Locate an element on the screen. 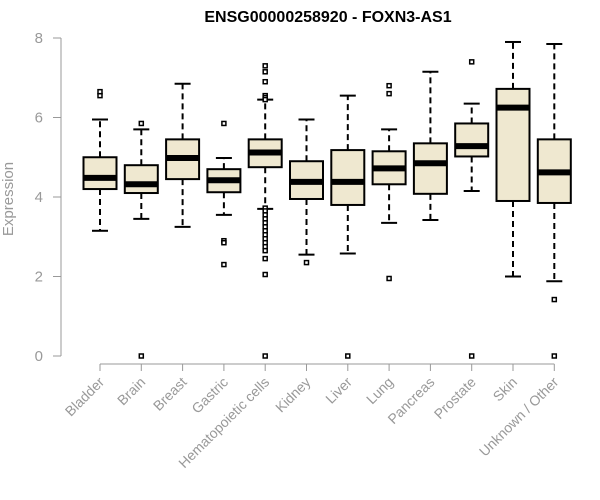 Image resolution: width=600 pixels, height=500 pixels. x-tick-label-breast: Breast is located at coordinates (170, 394).